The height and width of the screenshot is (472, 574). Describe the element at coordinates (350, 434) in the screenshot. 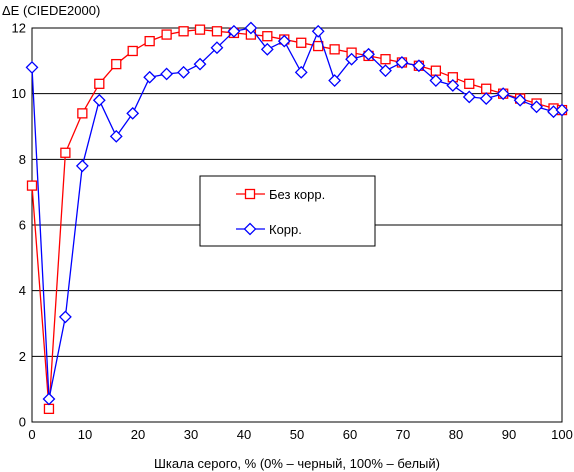

I see `x-tick-label-6: 60` at that location.